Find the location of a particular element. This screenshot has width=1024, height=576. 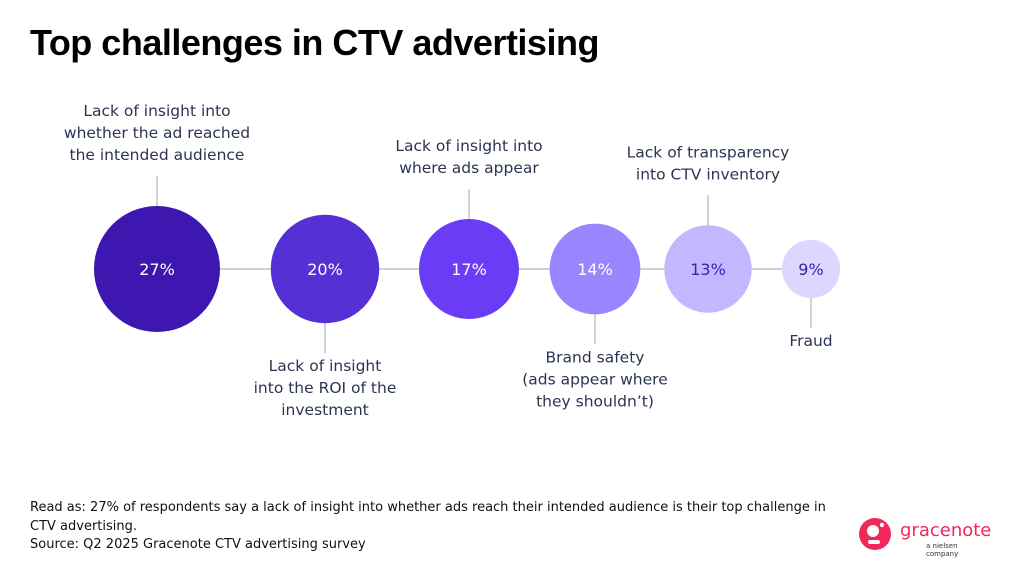

category-label: where ads appear is located at coordinates (469, 168).